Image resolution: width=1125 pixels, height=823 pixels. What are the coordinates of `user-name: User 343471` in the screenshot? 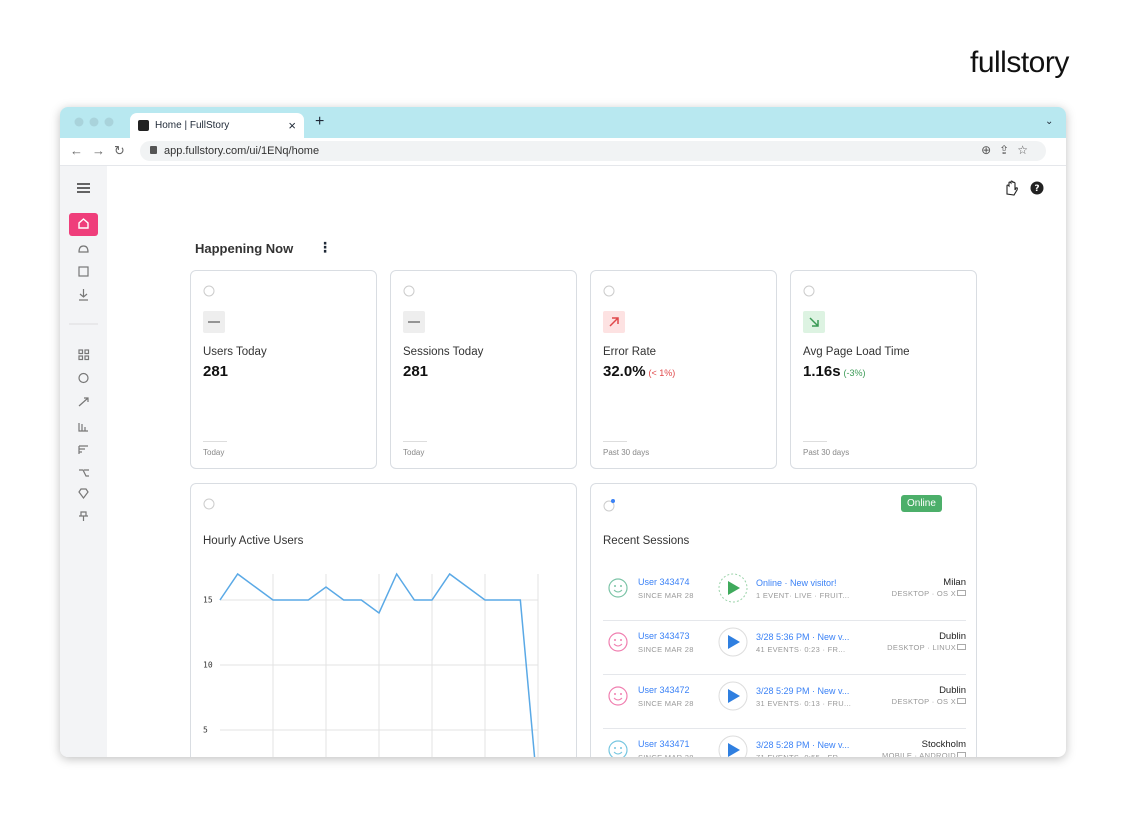 It's located at (664, 744).